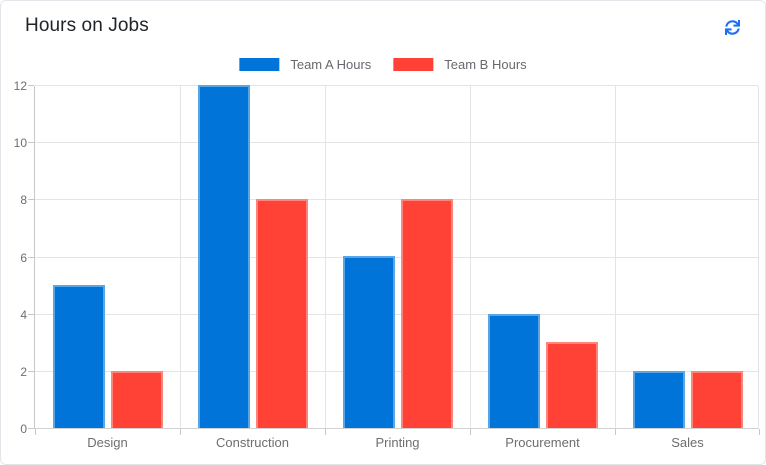 This screenshot has width=766, height=465. What do you see at coordinates (252, 442) in the screenshot?
I see `x-tick-label: Construction` at bounding box center [252, 442].